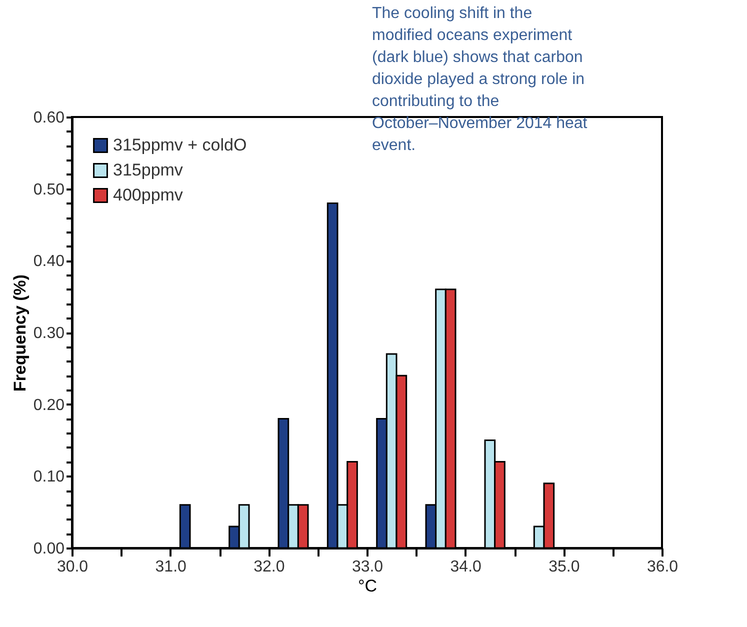 The width and height of the screenshot is (747, 627). What do you see at coordinates (49, 477) in the screenshot?
I see `y-tick-label: 0.10` at bounding box center [49, 477].